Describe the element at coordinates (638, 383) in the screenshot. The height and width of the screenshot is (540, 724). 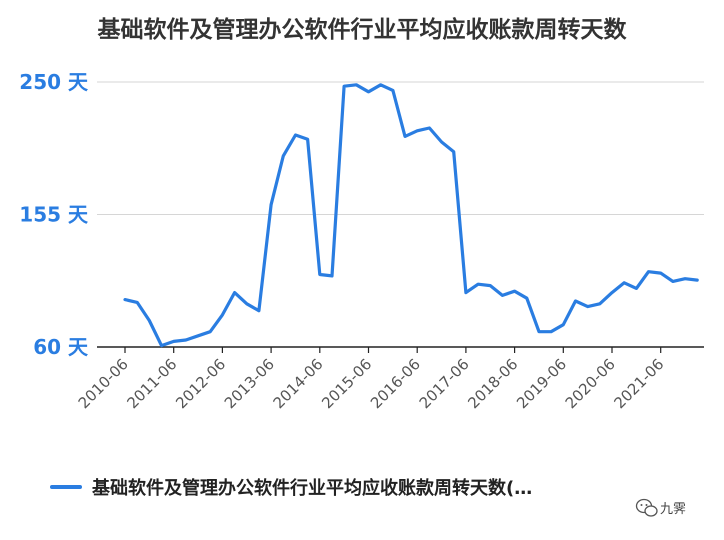
I see `x-tick-label: 2021-06` at that location.